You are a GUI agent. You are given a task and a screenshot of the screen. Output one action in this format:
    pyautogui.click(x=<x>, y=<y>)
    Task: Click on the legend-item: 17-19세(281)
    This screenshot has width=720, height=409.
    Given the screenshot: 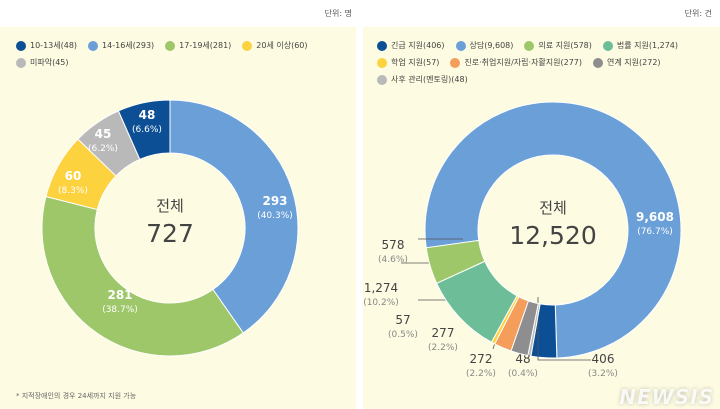 What is the action you would take?
    pyautogui.click(x=198, y=45)
    